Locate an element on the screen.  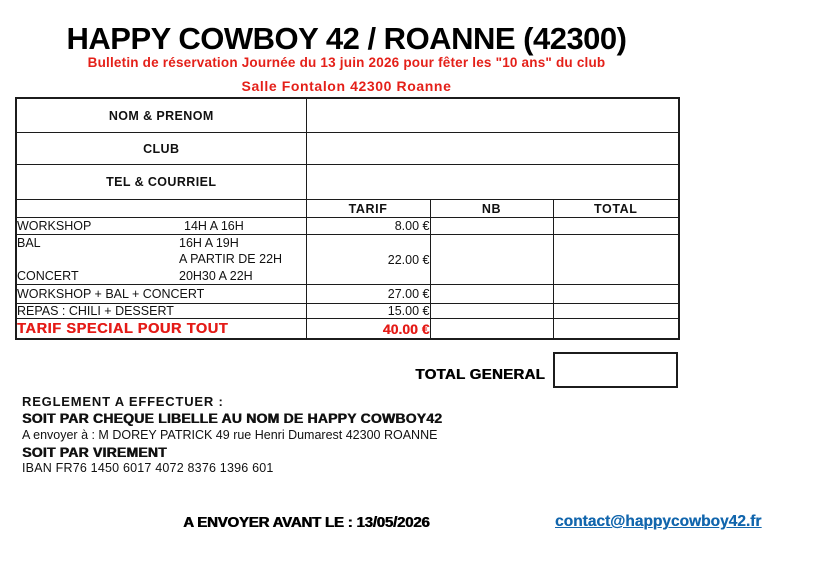
page-title: HAPPY COWBOY 42 / ROANNE (42300) is located at coordinates (346, 38).